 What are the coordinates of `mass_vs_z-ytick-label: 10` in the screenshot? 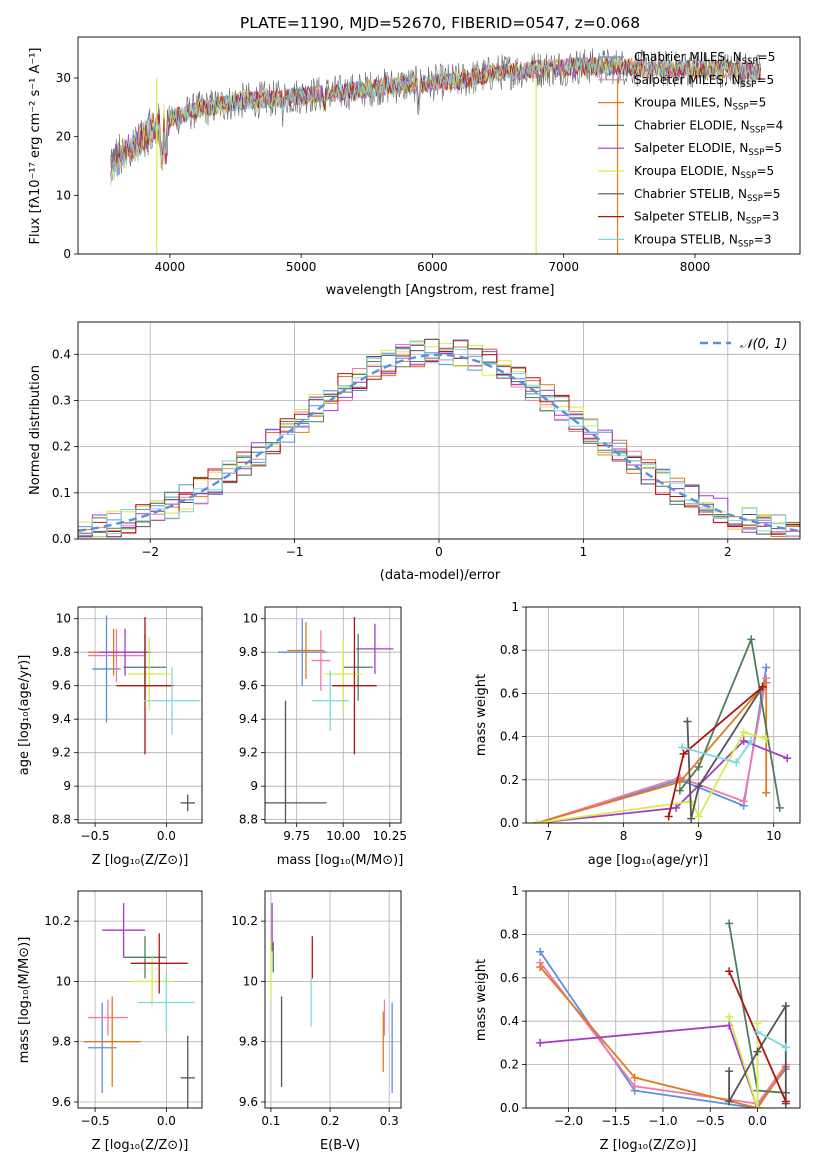 It's located at (63, 981).